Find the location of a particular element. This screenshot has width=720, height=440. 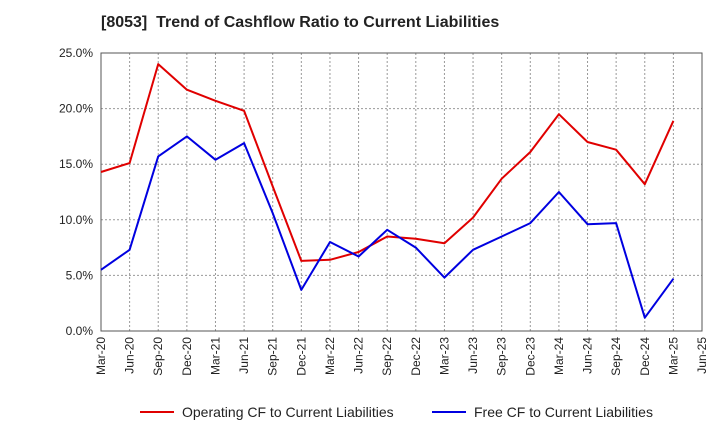

x-tick-label: Sep-23 is located at coordinates (502, 356).